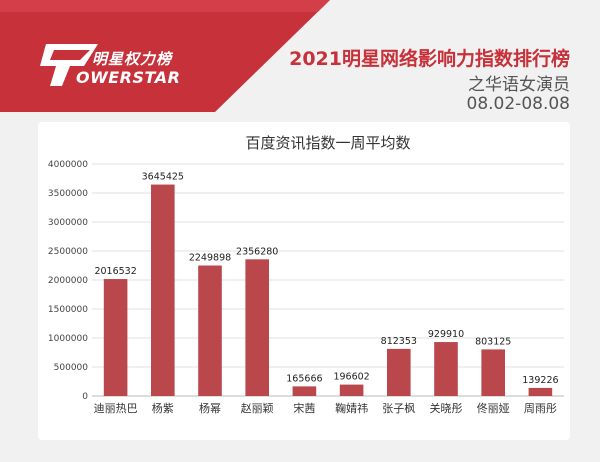 Image resolution: width=600 pixels, height=462 pixels. I want to click on logo-text-en: OWERSTAR, so click(128, 77).